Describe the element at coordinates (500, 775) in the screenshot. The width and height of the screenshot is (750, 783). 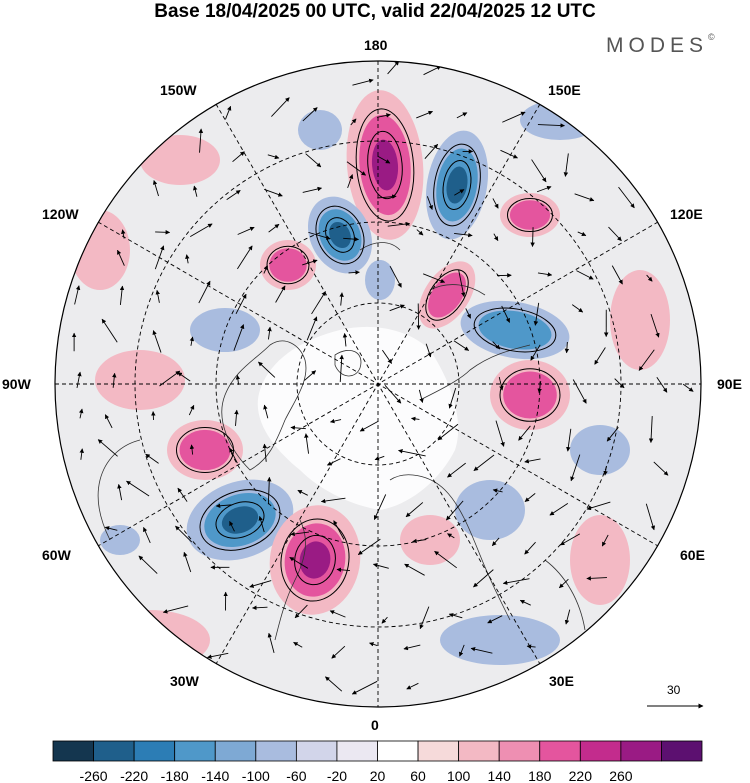
I see `colorbar-tick-label: 140` at that location.